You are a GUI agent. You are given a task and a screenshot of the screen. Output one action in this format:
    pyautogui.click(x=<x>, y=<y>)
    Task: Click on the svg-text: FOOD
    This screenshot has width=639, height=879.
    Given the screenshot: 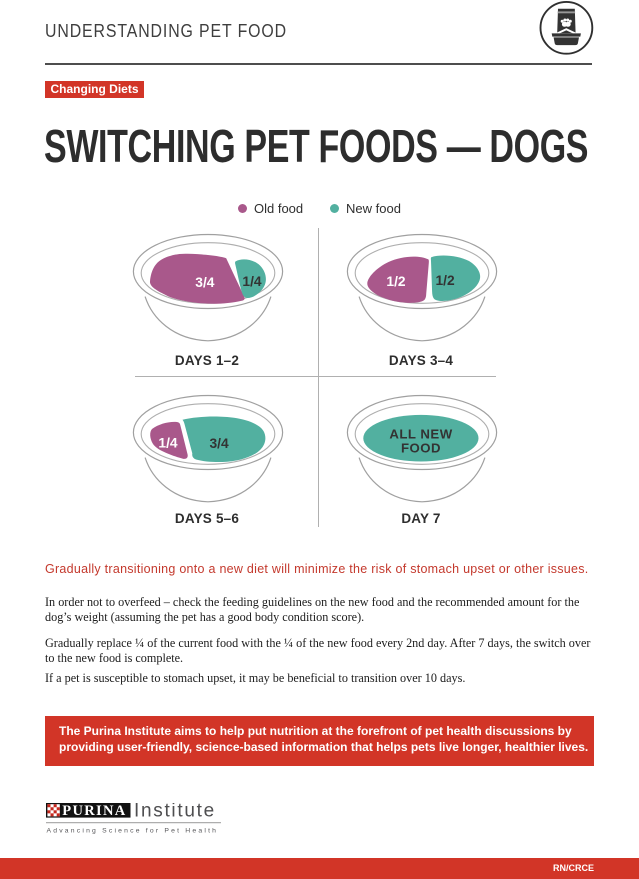 What is the action you would take?
    pyautogui.click(x=420, y=447)
    